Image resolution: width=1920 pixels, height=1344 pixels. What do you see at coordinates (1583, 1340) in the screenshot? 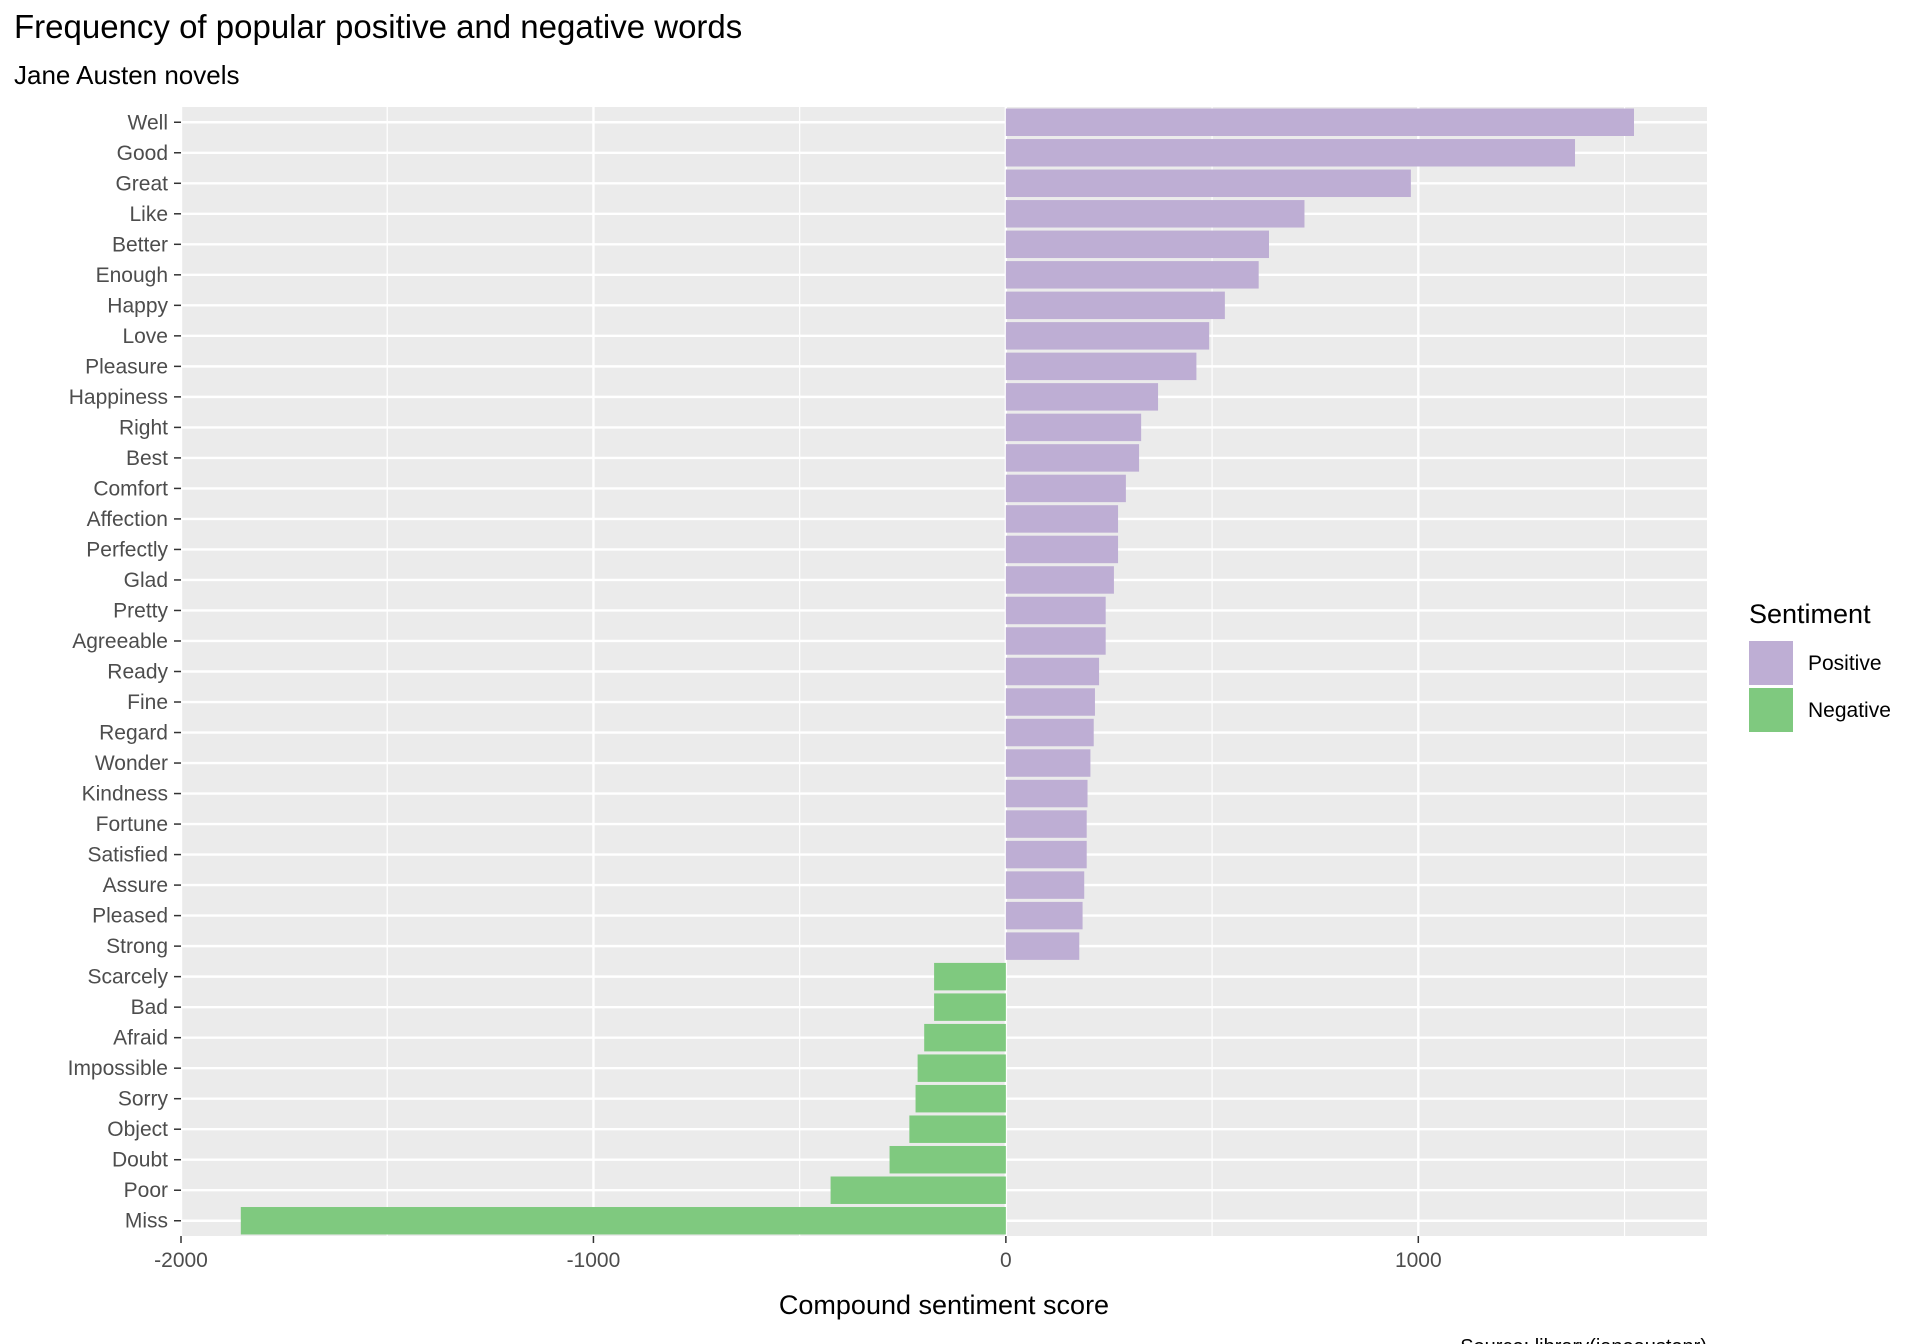
I see `caption: Source: library(janeaustenr)` at bounding box center [1583, 1340].